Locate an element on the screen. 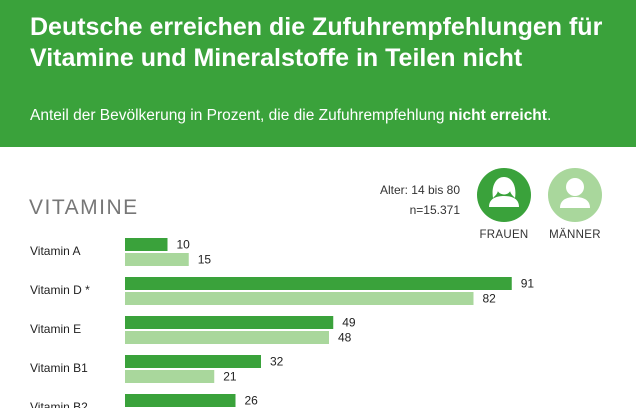  bar-women-vitamin-b2 is located at coordinates (180, 400).